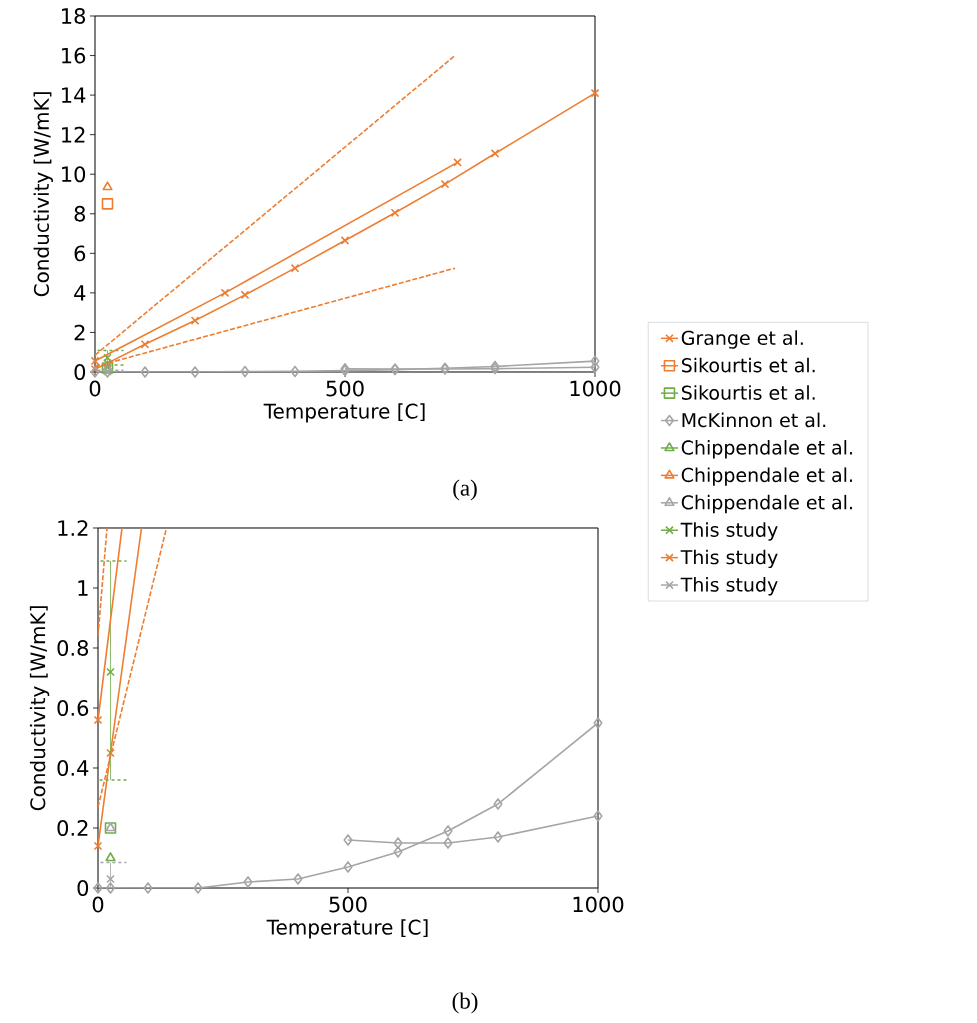 This screenshot has width=977, height=1023. Describe the element at coordinates (465, 1003) in the screenshot. I see `text: (b)` at that location.